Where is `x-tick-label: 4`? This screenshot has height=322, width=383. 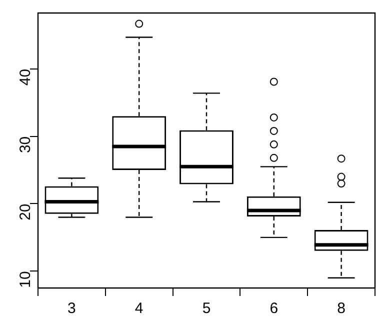
x-tick-label: 4 is located at coordinates (139, 309).